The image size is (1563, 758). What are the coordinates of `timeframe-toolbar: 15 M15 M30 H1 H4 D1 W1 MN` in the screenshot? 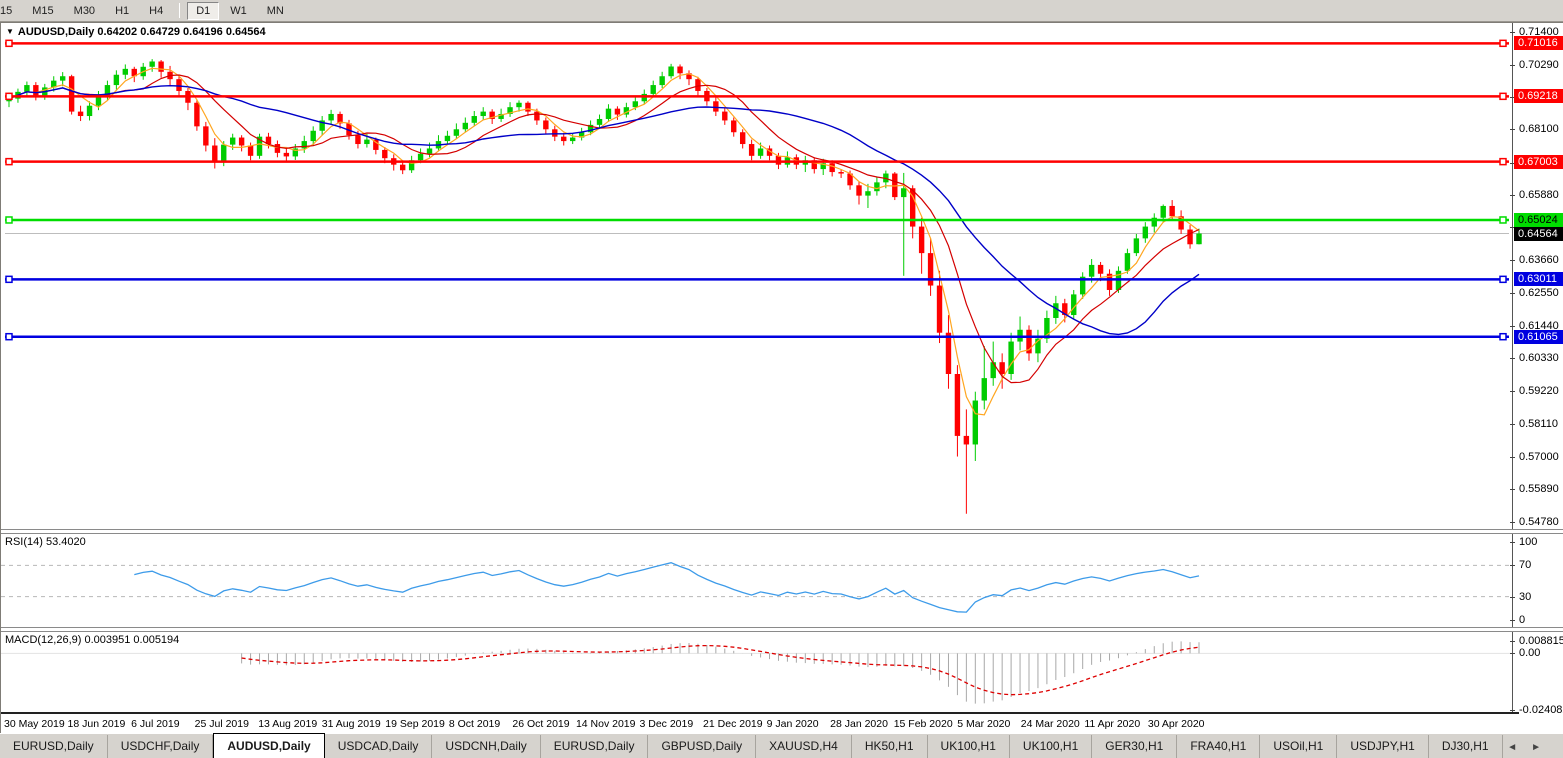 It's located at (781, 11).